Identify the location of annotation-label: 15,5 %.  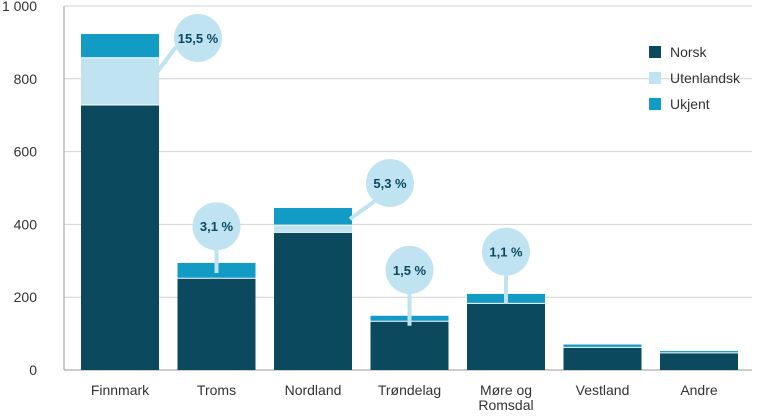
(198, 38).